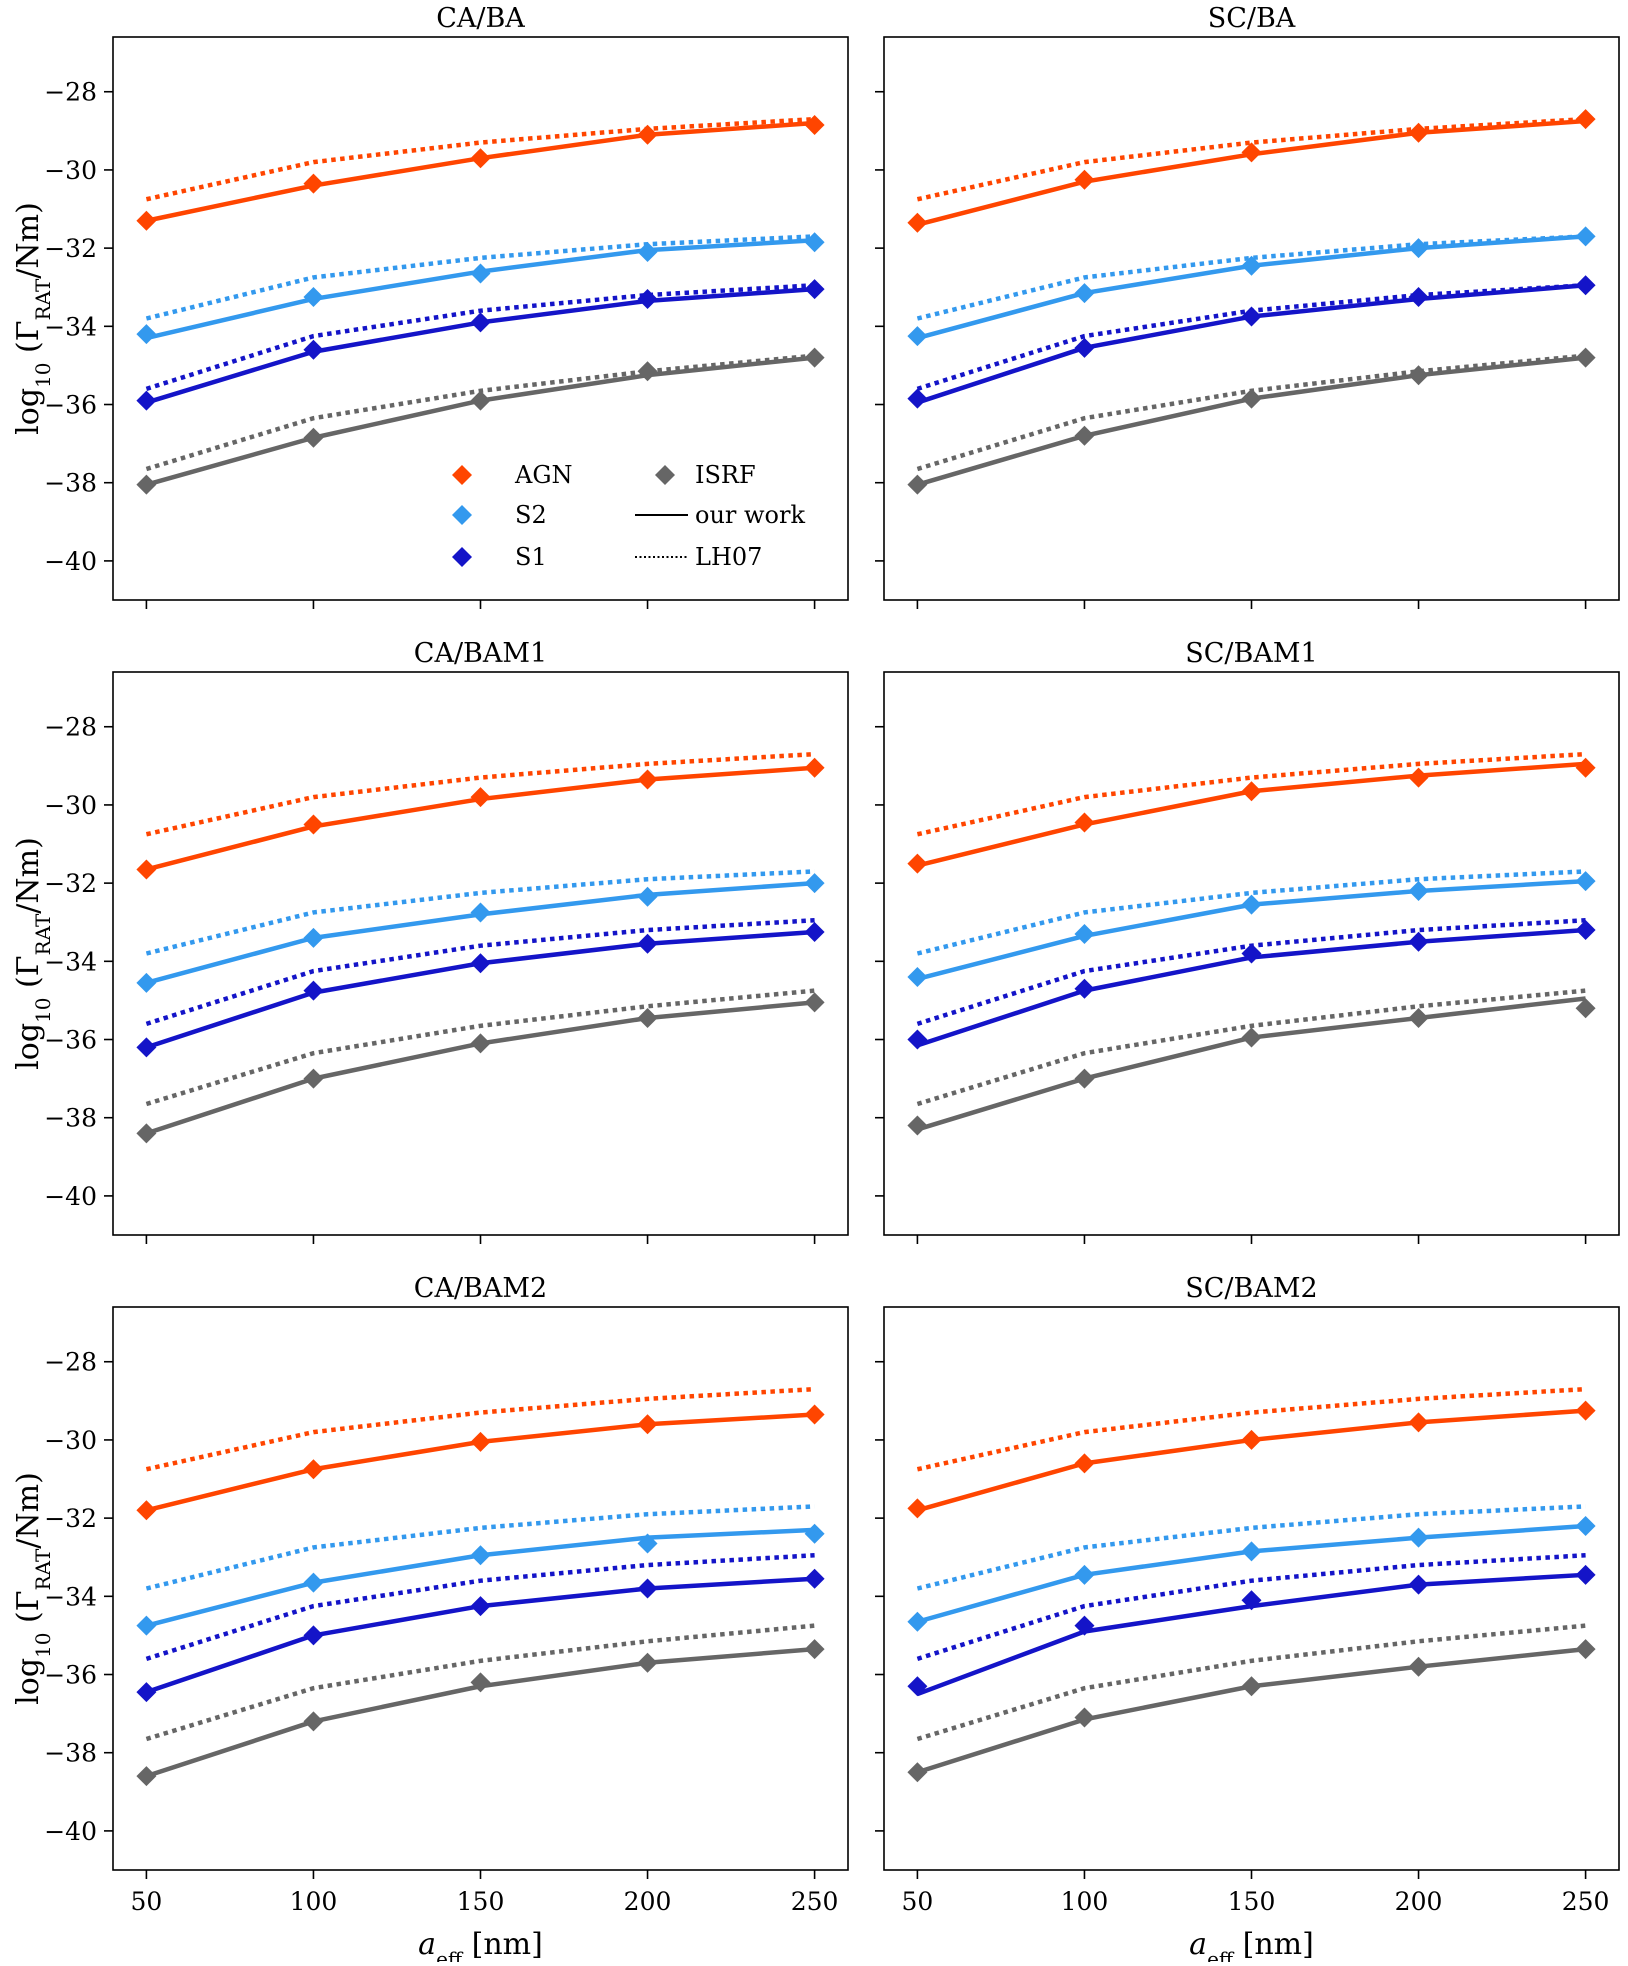 The image size is (1628, 1966). I want to click on panel-title: CA/BAM1, so click(480, 653).